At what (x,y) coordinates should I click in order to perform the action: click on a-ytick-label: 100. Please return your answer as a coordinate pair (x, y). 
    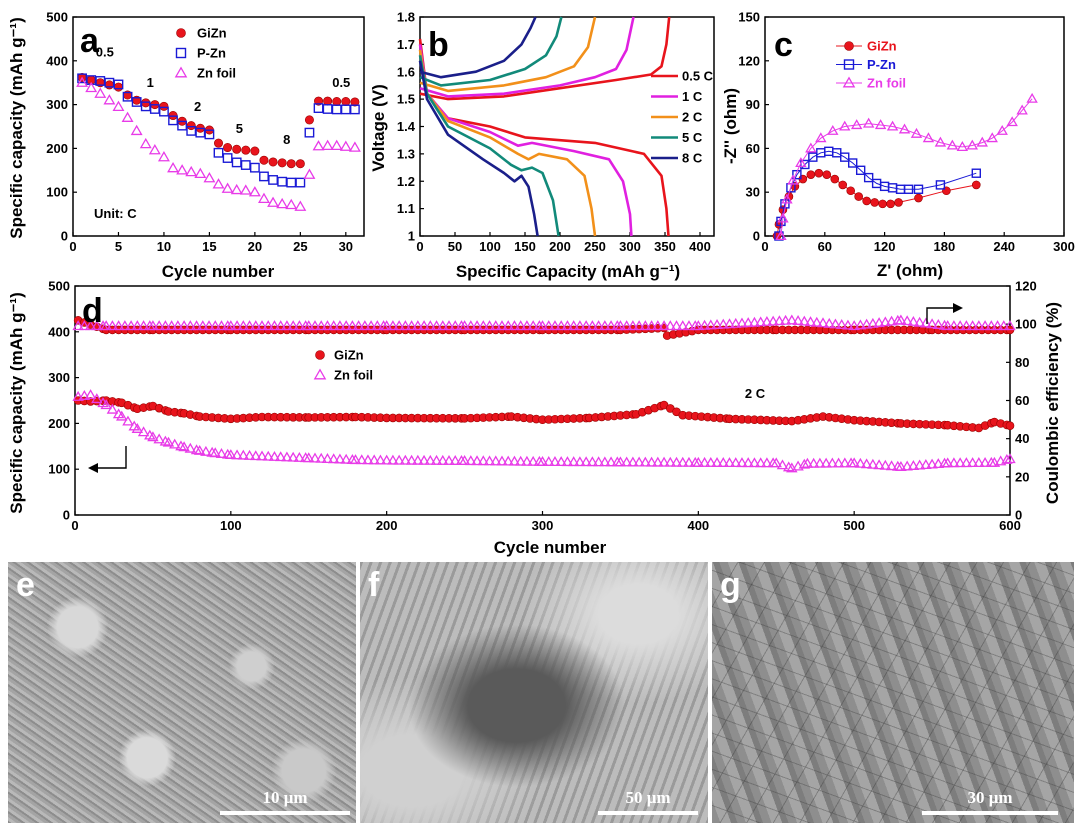
    Looking at the image, I should click on (57, 192).